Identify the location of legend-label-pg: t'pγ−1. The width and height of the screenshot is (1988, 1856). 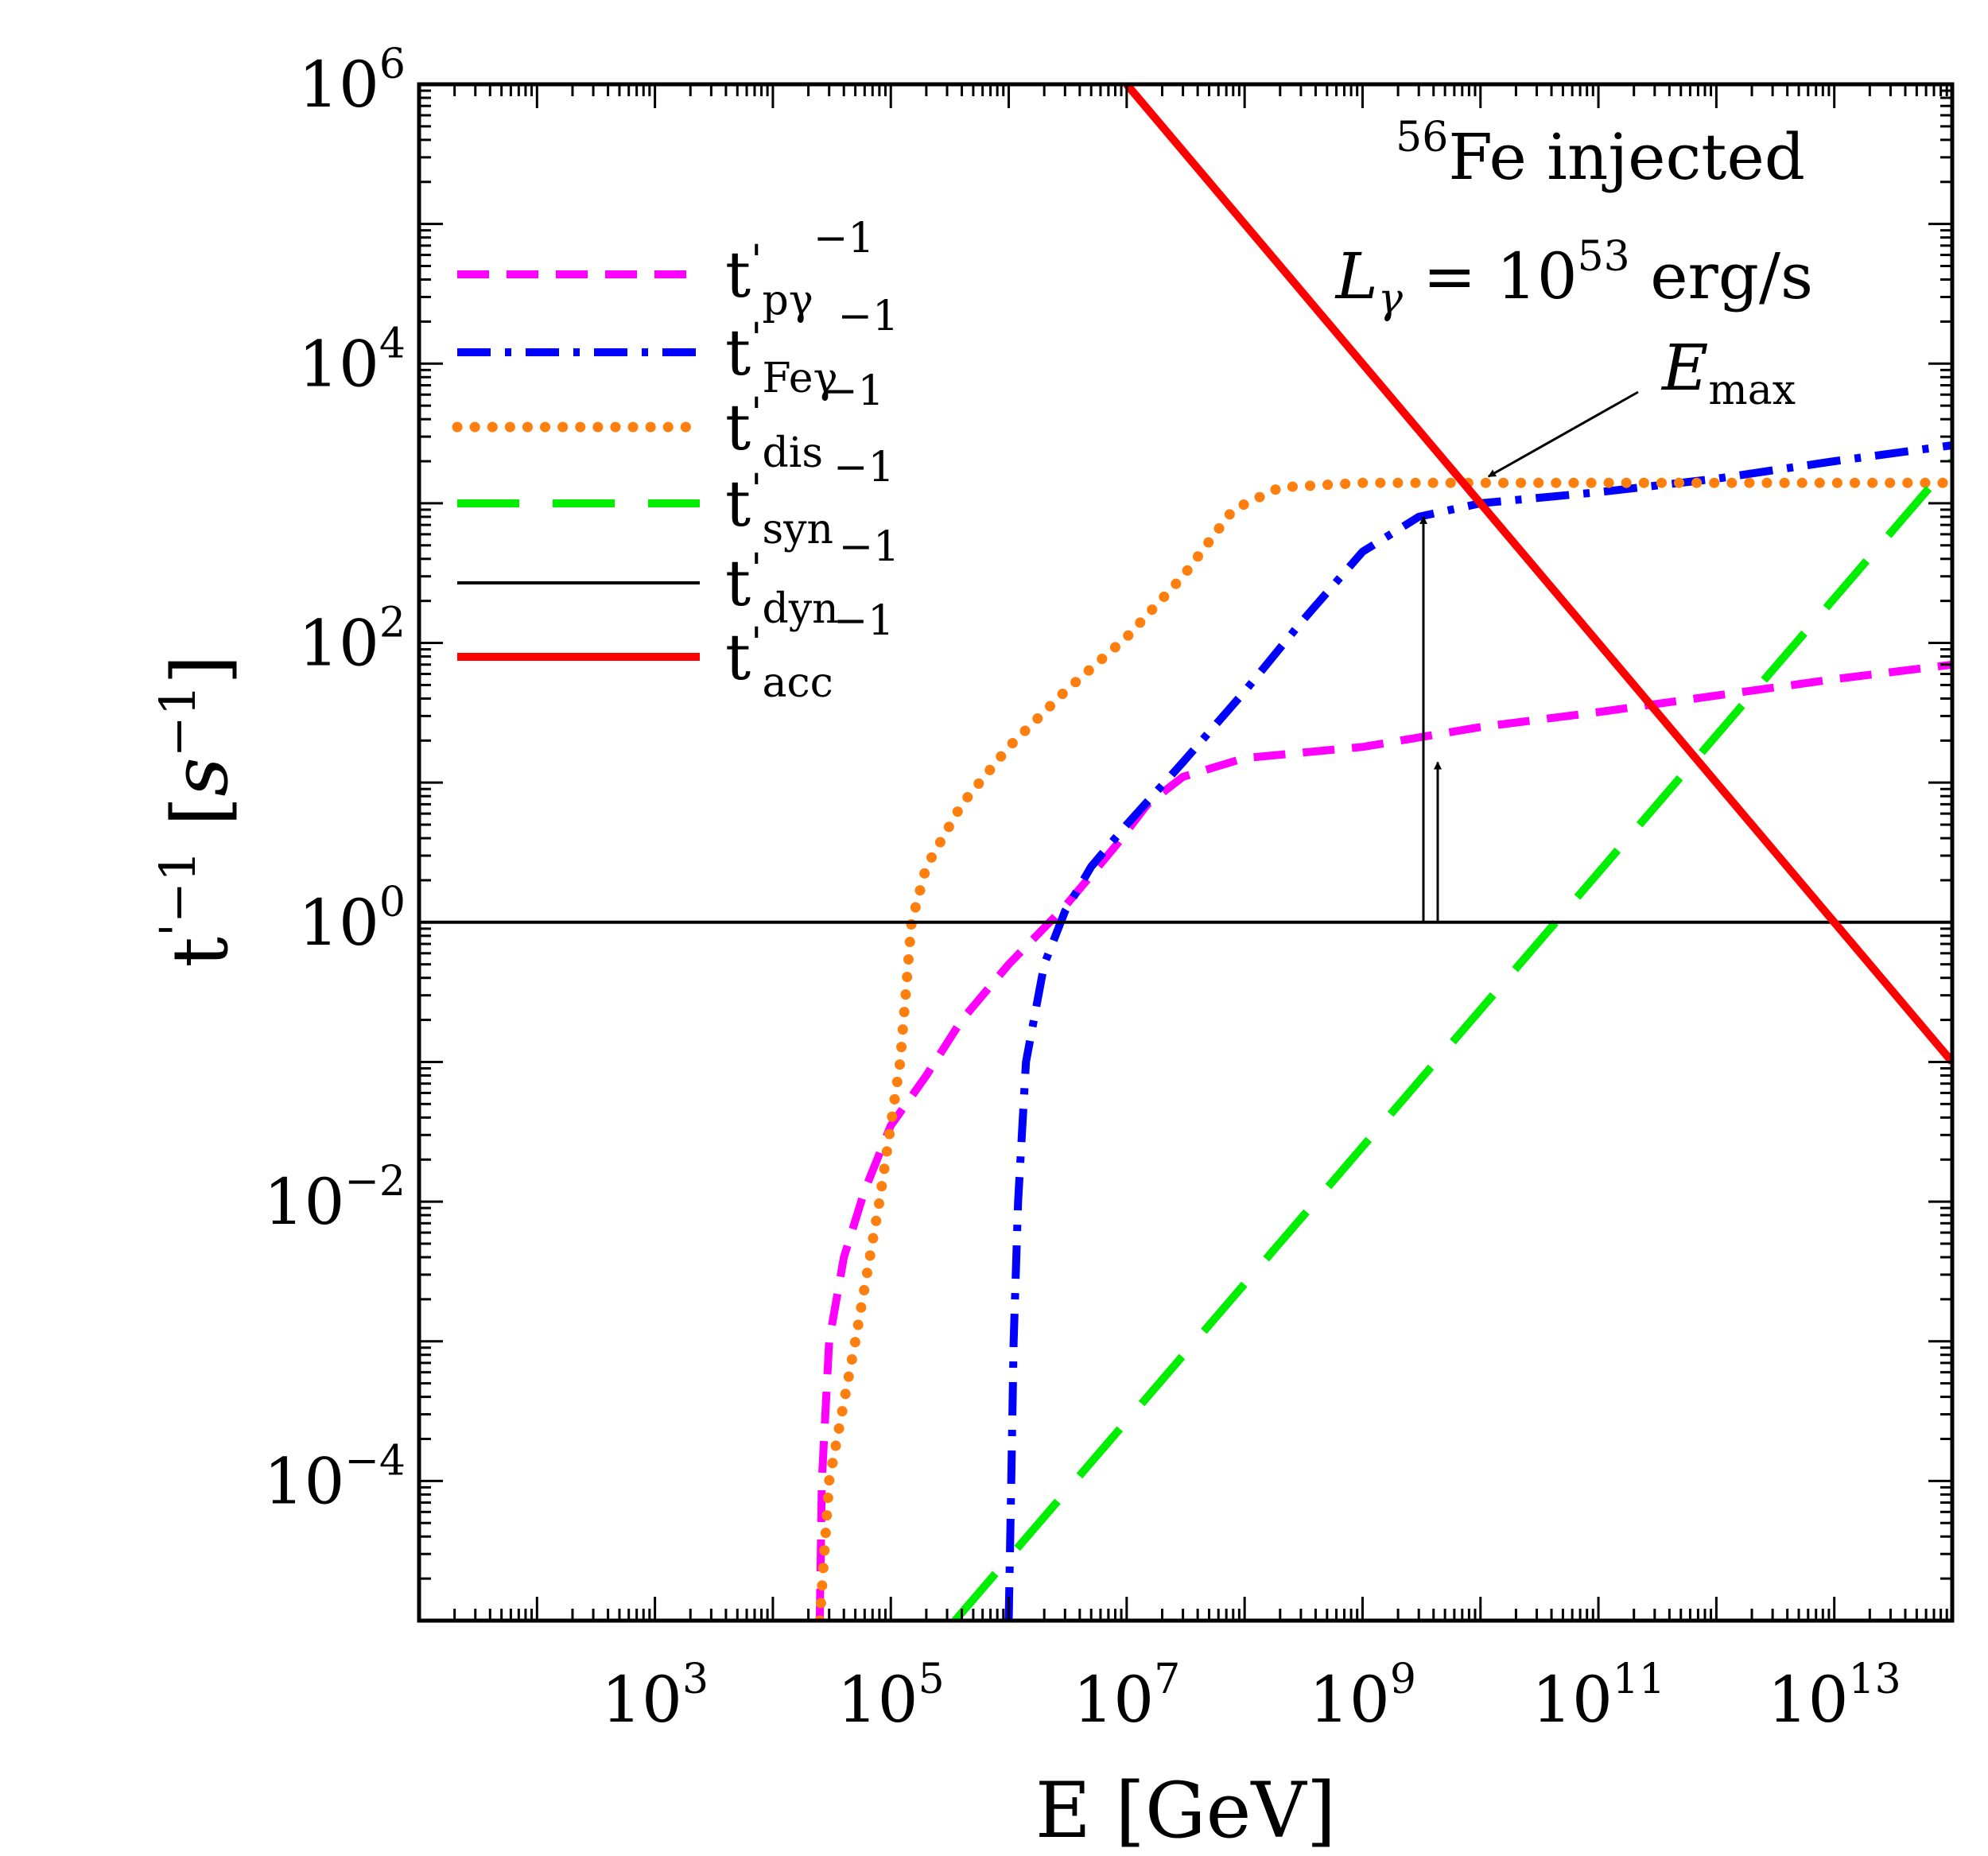
(799, 269).